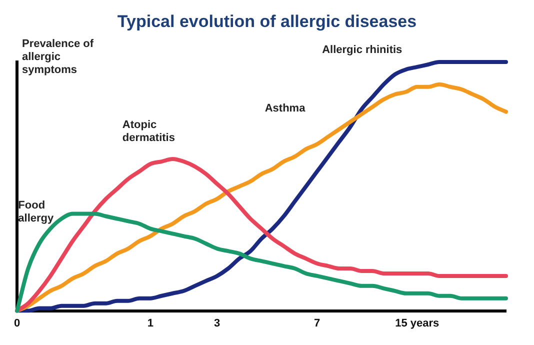 This screenshot has width=534, height=345. I want to click on x-tick-label: 1, so click(150, 323).